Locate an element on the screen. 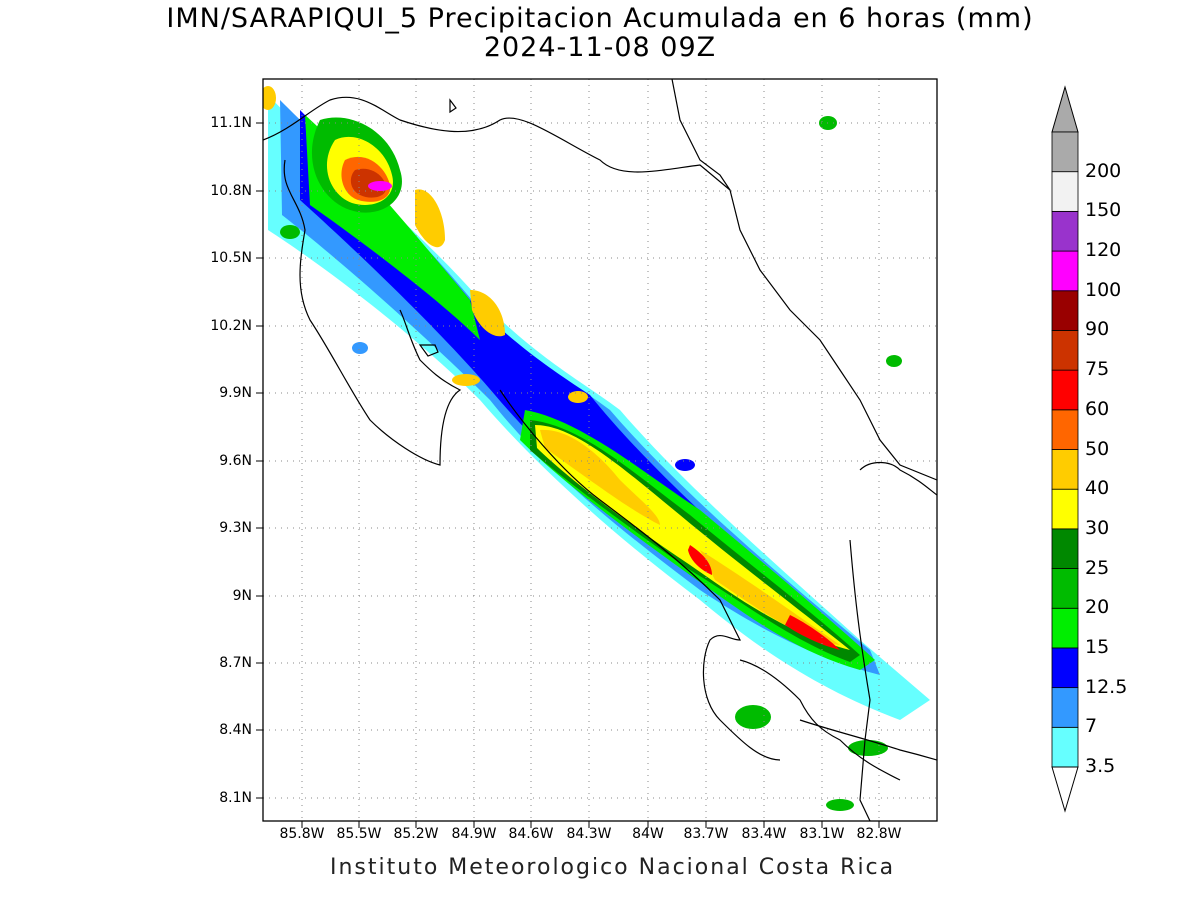 Image resolution: width=1200 pixels, height=900 pixels. lat-label: 10.5N is located at coordinates (231, 258).